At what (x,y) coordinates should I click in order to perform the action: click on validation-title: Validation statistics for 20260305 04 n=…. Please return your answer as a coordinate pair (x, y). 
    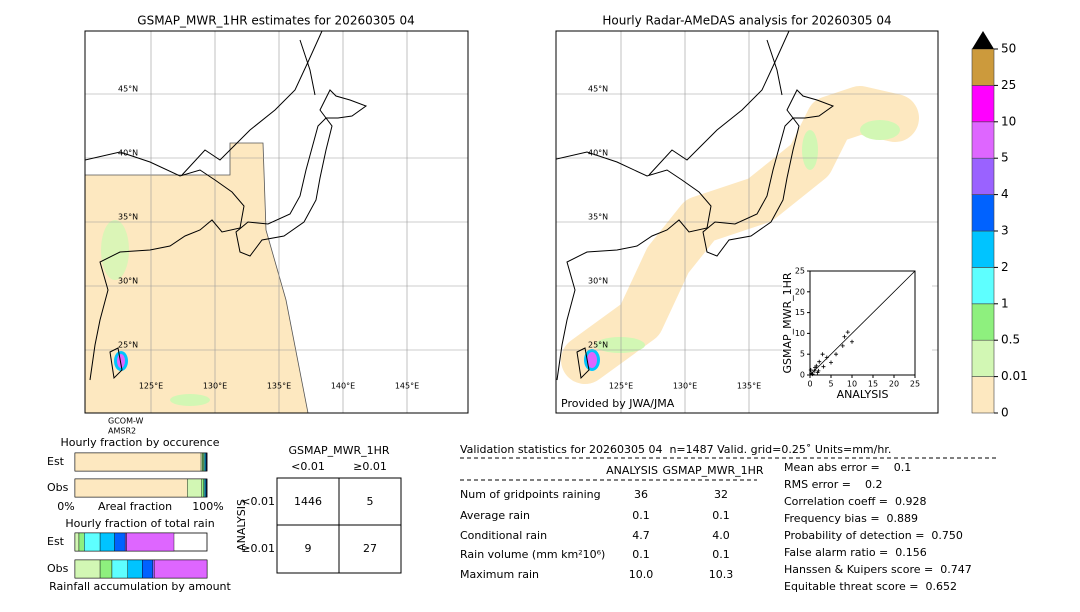
    Looking at the image, I should click on (675, 449).